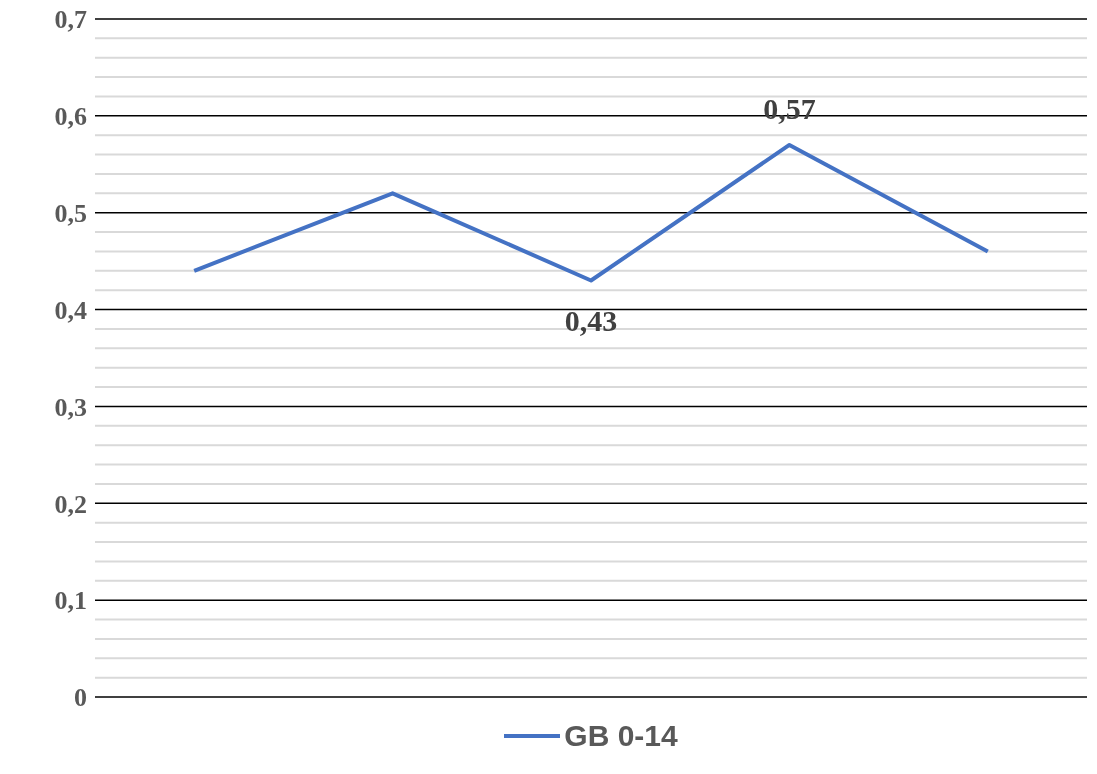  What do you see at coordinates (70, 310) in the screenshot?
I see `y-tick-label: 0,4` at bounding box center [70, 310].